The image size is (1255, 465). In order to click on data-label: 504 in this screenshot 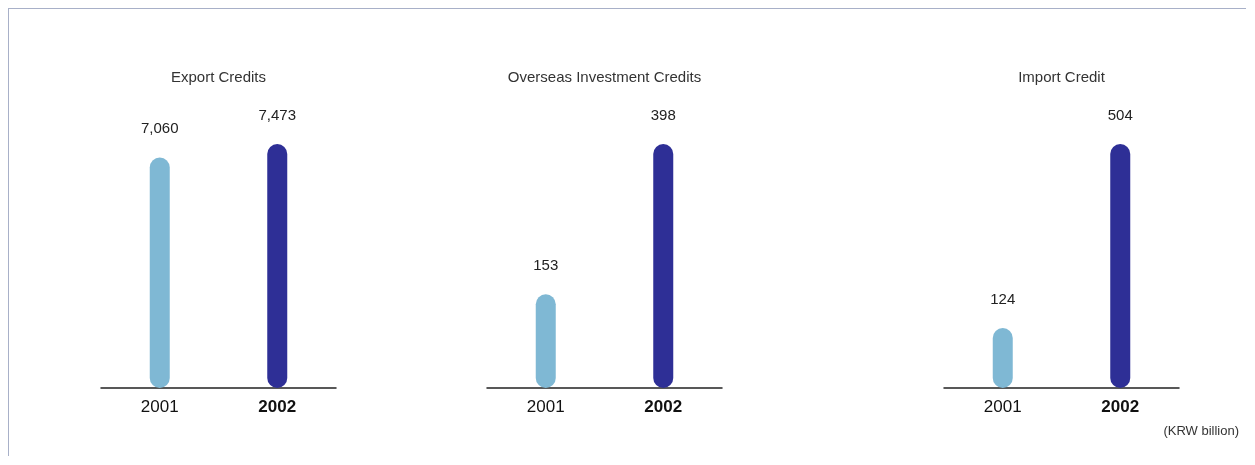, I will do `click(1120, 114)`.